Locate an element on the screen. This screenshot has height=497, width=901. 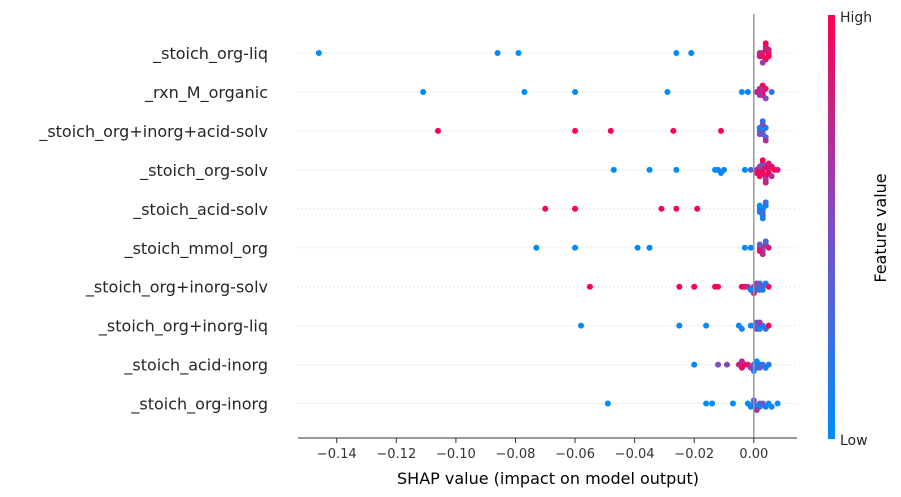
feature-label: _stoich_org+inorg+acid-solv is located at coordinates (153, 132).